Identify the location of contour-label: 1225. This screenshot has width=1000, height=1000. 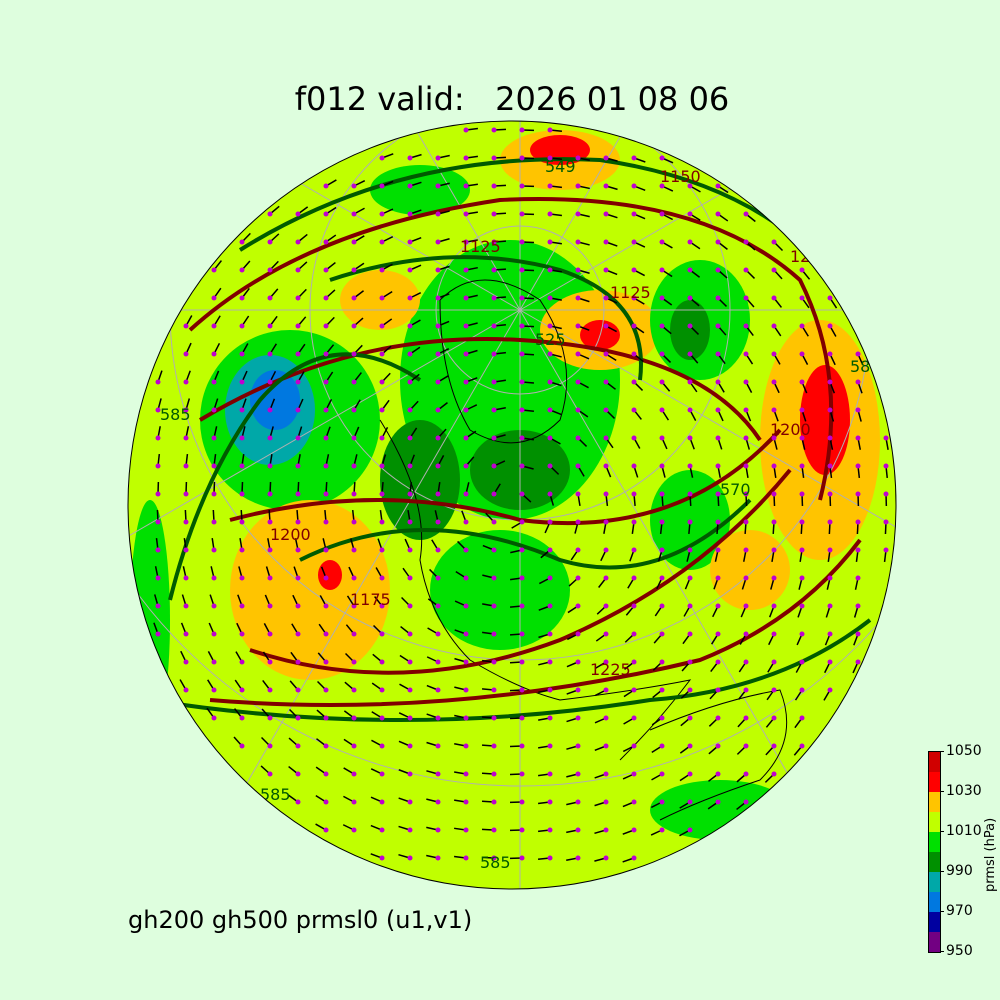
(610, 669).